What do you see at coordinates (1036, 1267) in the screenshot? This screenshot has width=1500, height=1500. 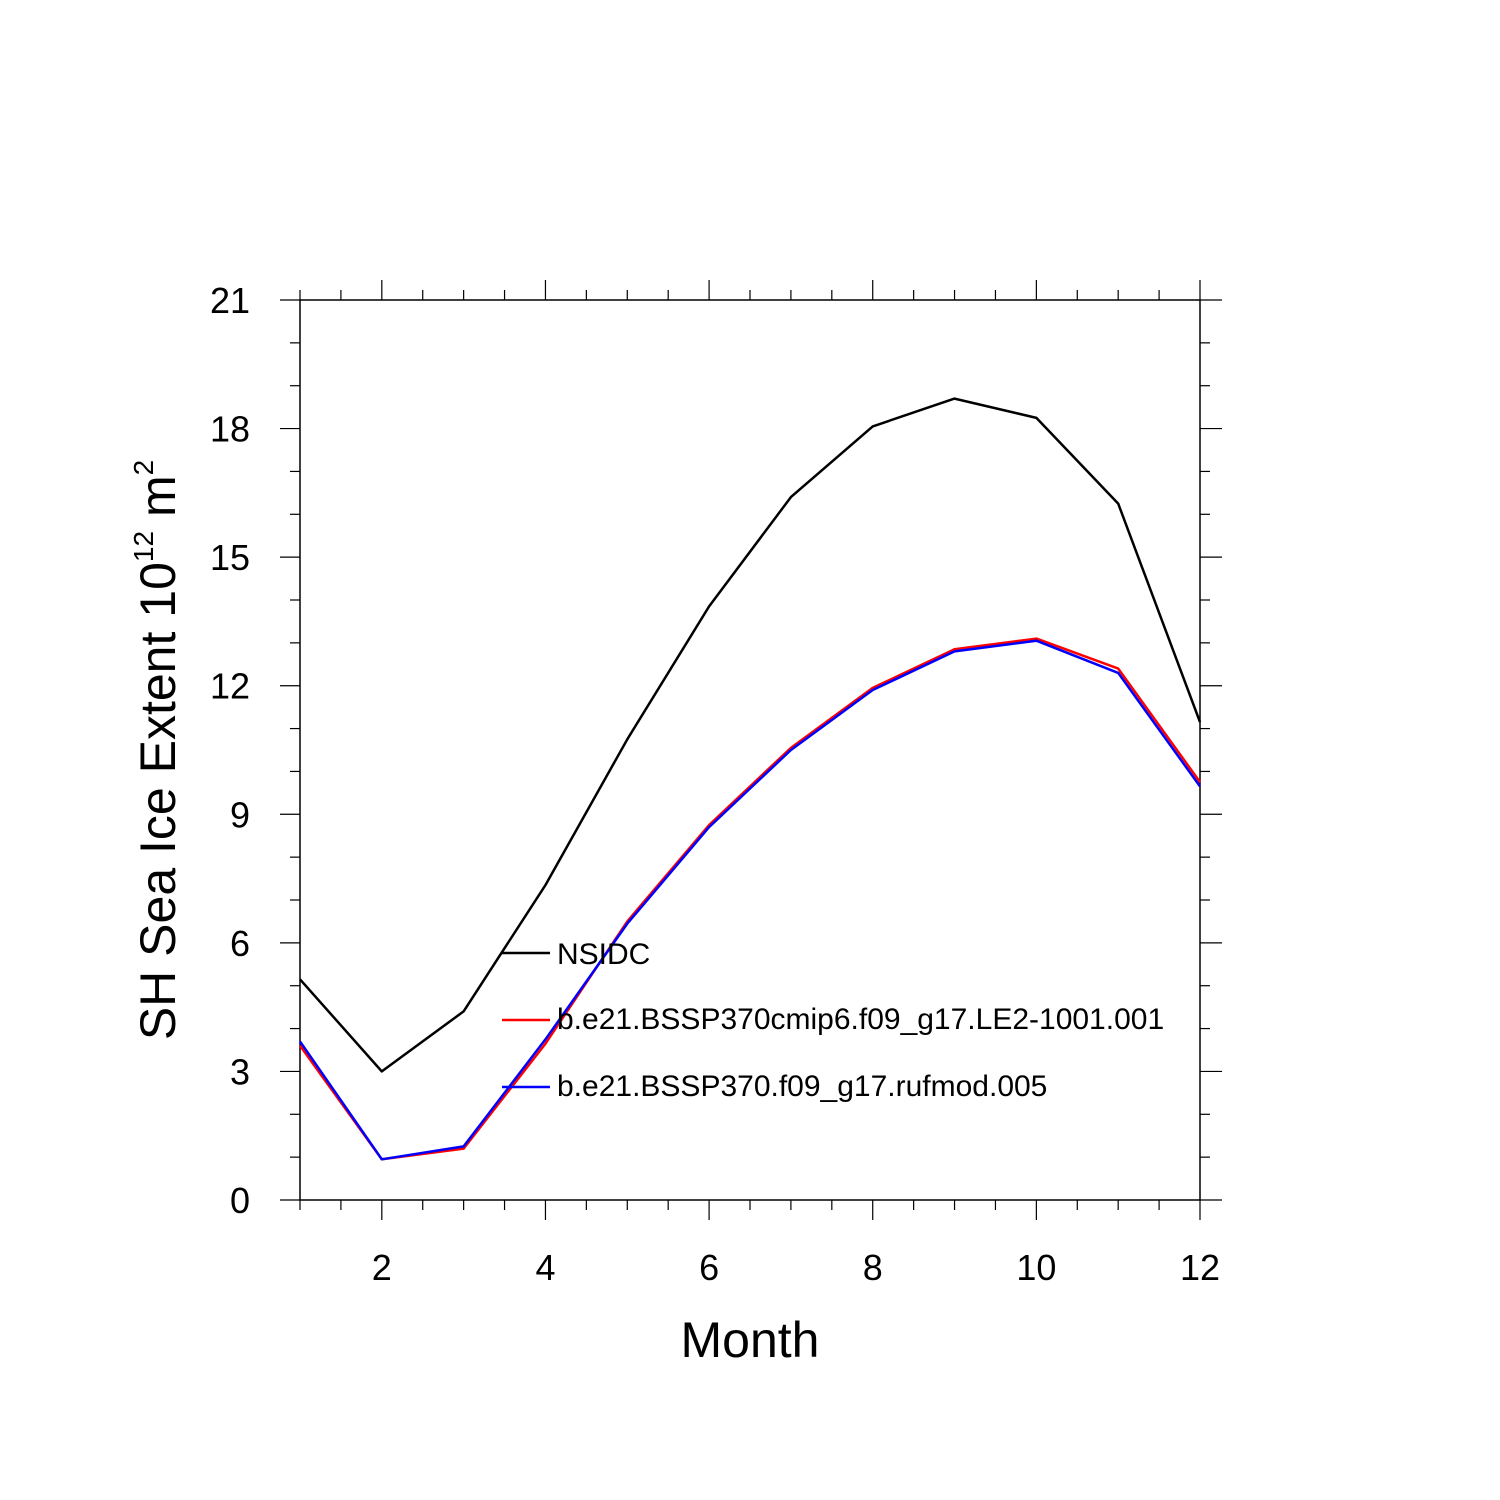 I see `x-tick-label: 10` at bounding box center [1036, 1267].